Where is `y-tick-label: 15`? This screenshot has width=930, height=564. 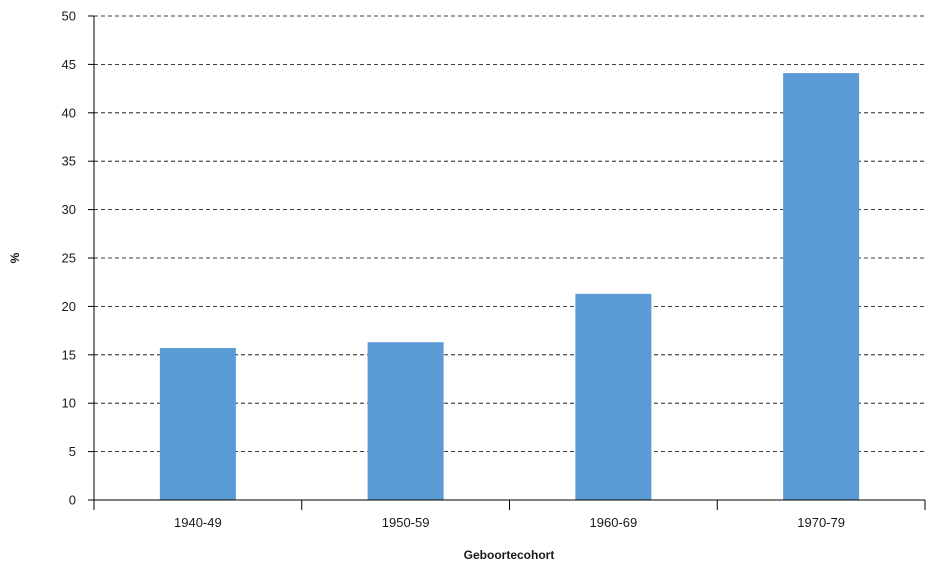
y-tick-label: 15 is located at coordinates (69, 354).